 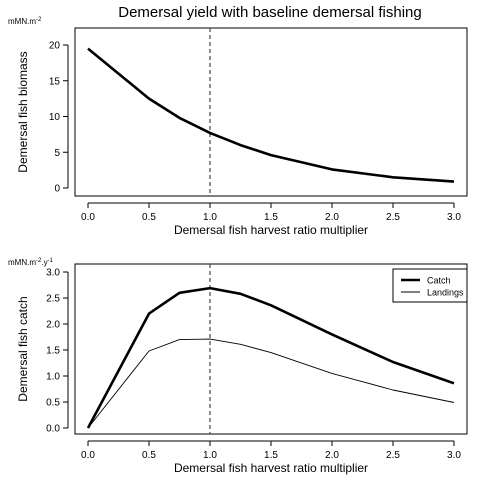 I want to click on biomass-y-tick-label: 0, so click(x=57, y=189).